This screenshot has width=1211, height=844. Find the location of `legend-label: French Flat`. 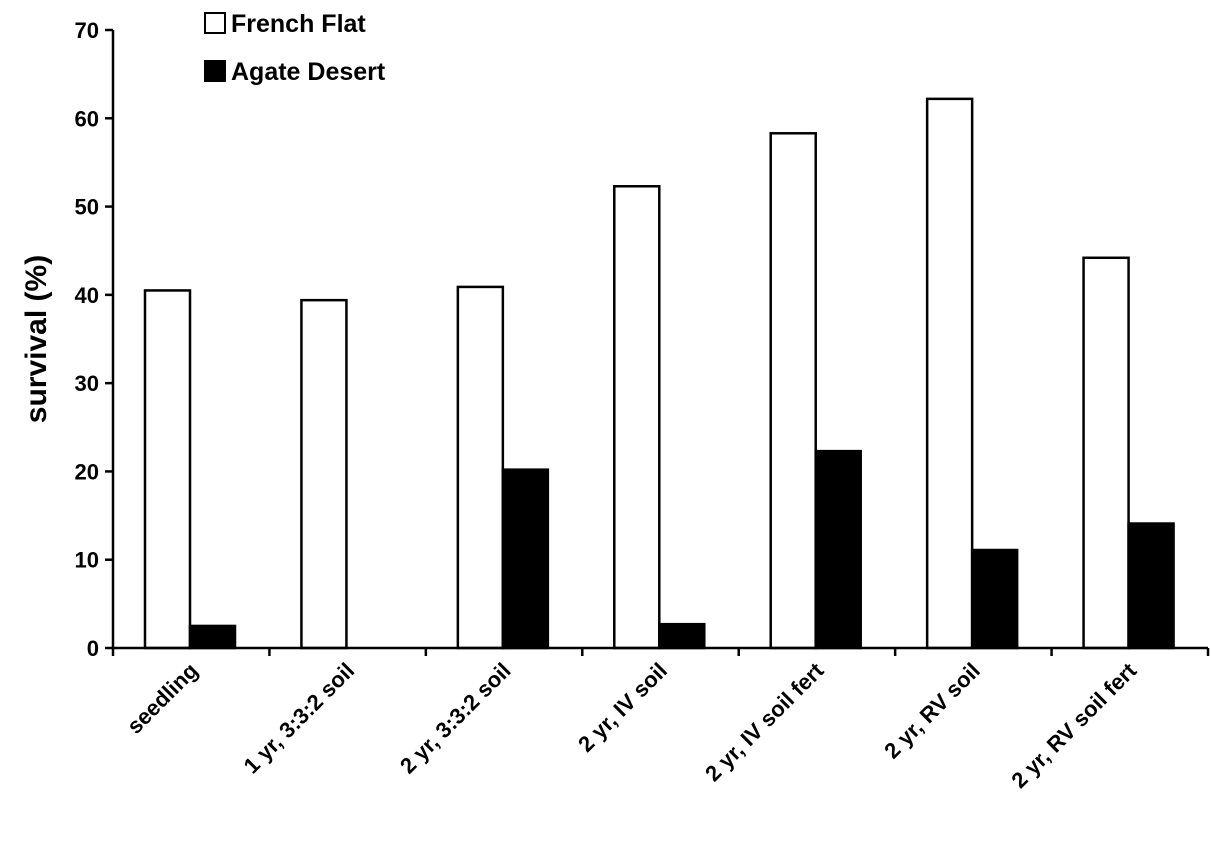

legend-label: French Flat is located at coordinates (298, 24).